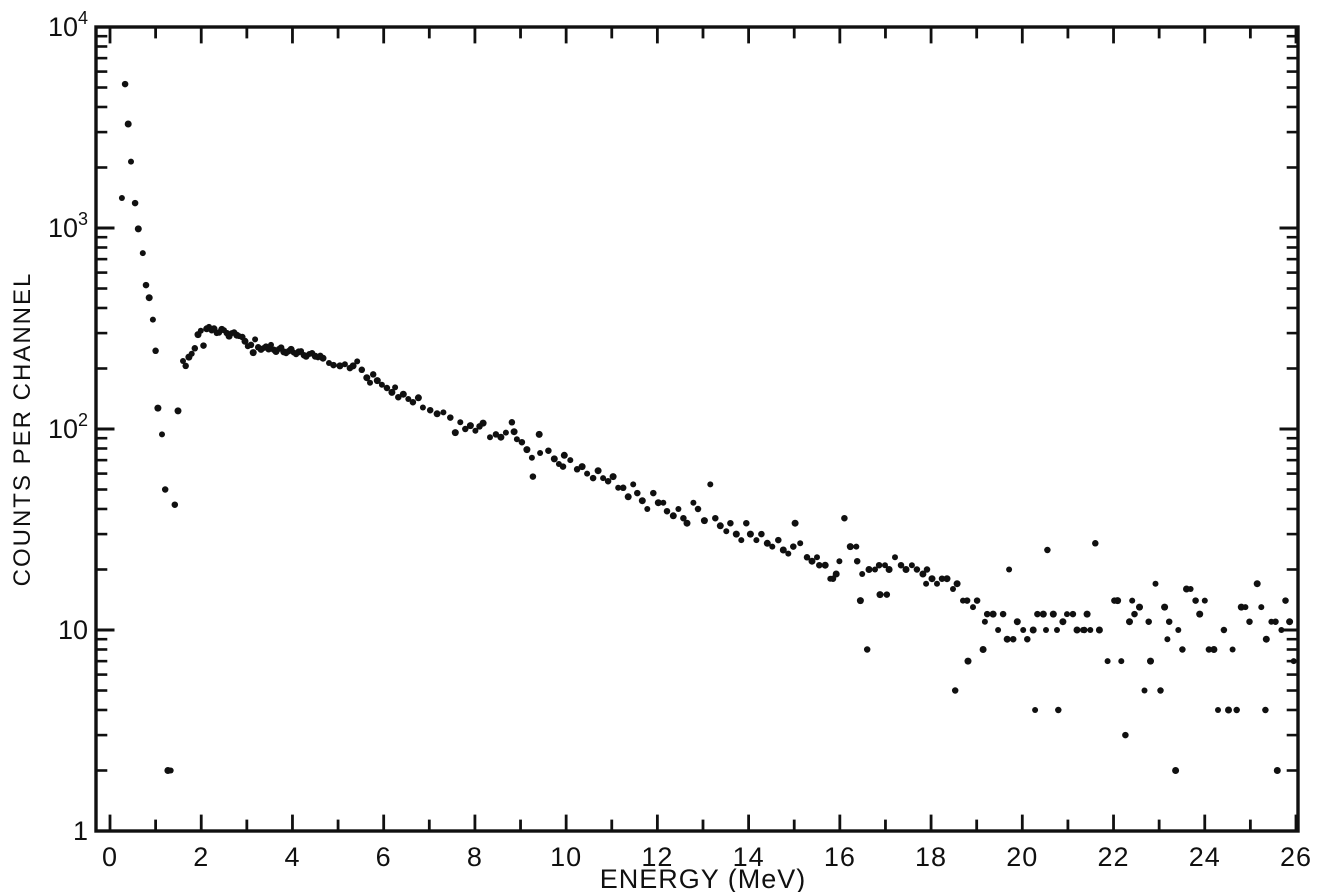 The image size is (1320, 892). I want to click on y-axis-title: COUNTS PER CHANNEL, so click(22, 429).